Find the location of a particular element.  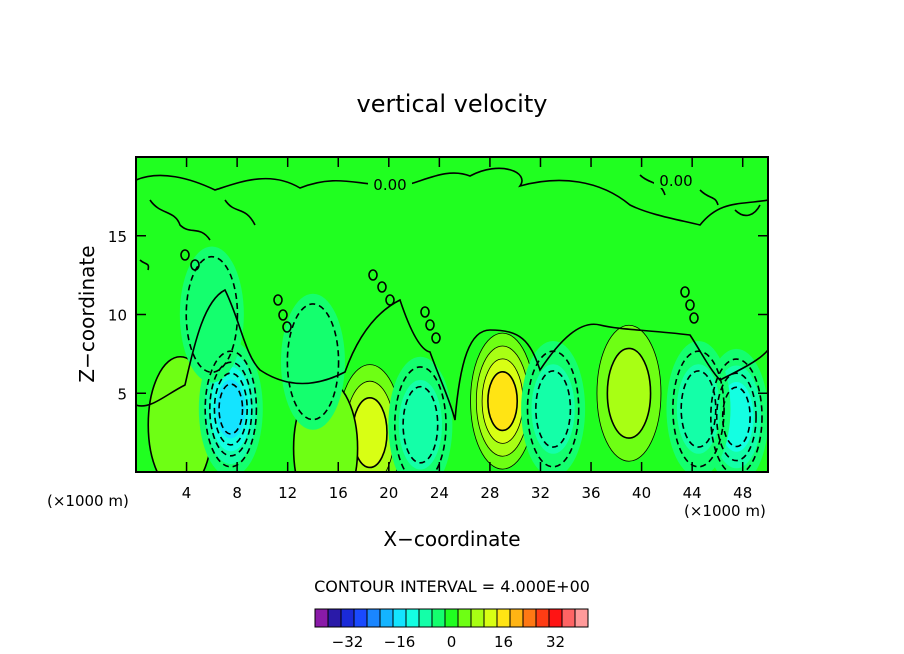

colorbar-tick-label-4: 32 is located at coordinates (555, 642).